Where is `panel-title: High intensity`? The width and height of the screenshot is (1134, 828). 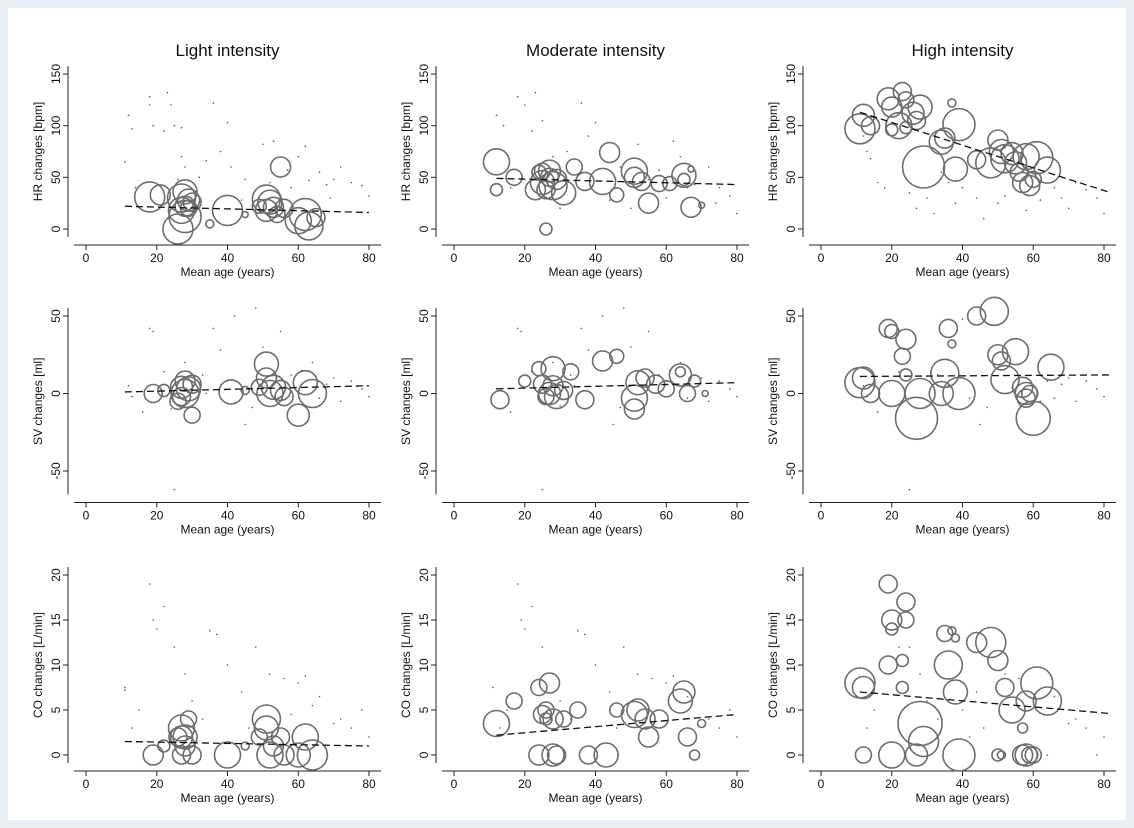
panel-title: High intensity is located at coordinates (962, 50).